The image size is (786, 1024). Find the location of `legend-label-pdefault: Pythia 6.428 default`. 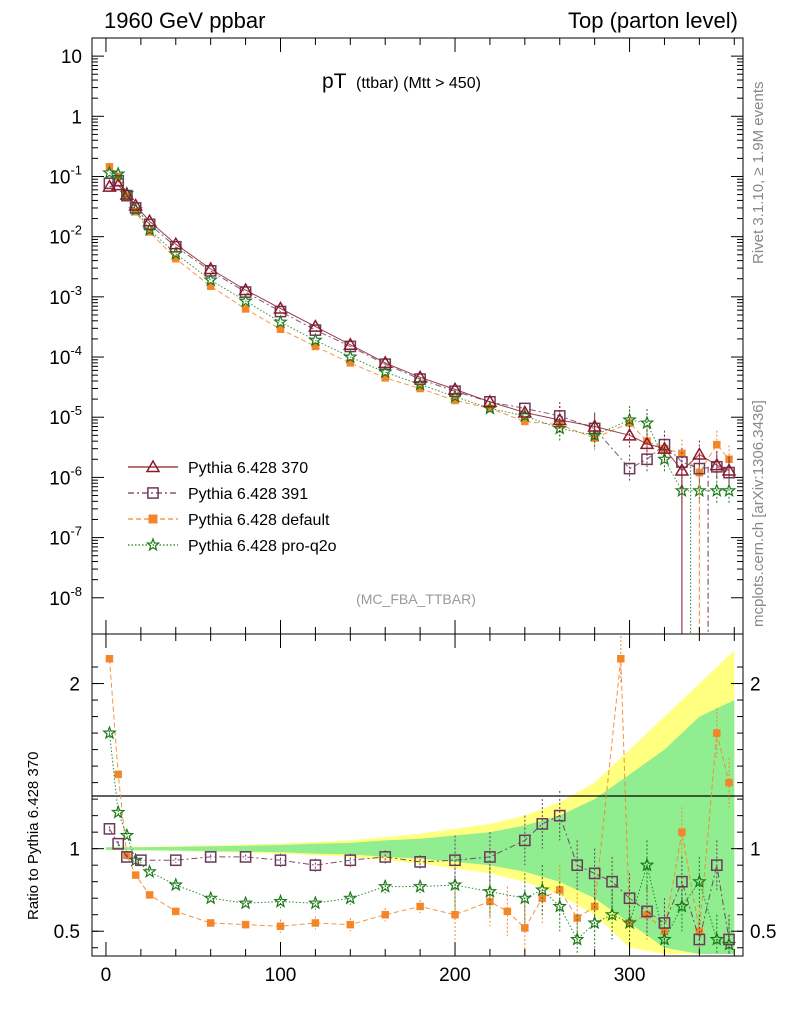

legend-label-pdefault: Pythia 6.428 default is located at coordinates (259, 520).